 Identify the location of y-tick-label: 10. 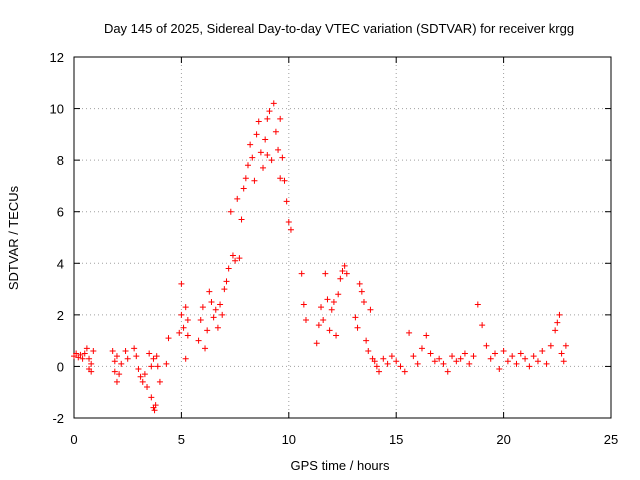
(57, 109).